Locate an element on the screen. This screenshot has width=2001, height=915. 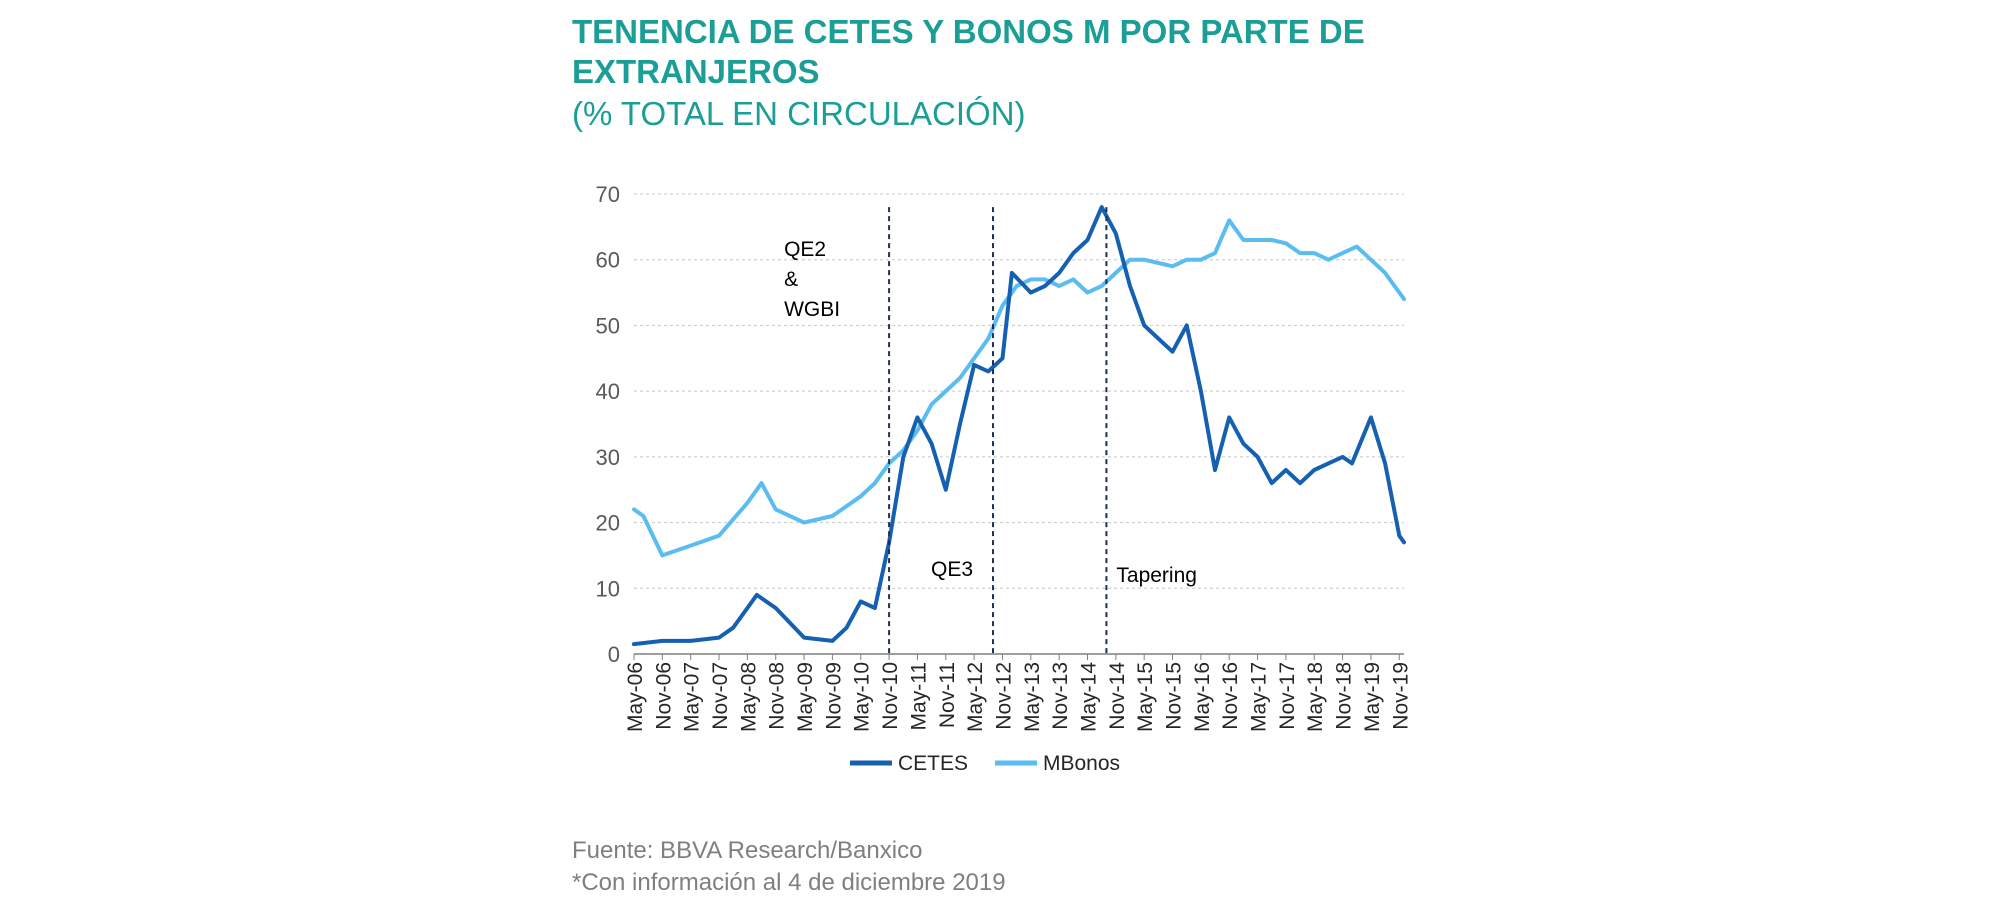
annotation-label: WGBI is located at coordinates (812, 309).